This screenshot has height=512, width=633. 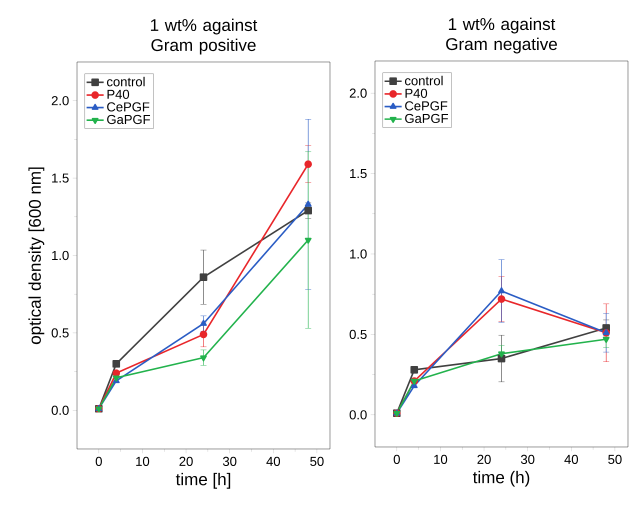 I want to click on x-axis-title: time (h), so click(x=501, y=478).